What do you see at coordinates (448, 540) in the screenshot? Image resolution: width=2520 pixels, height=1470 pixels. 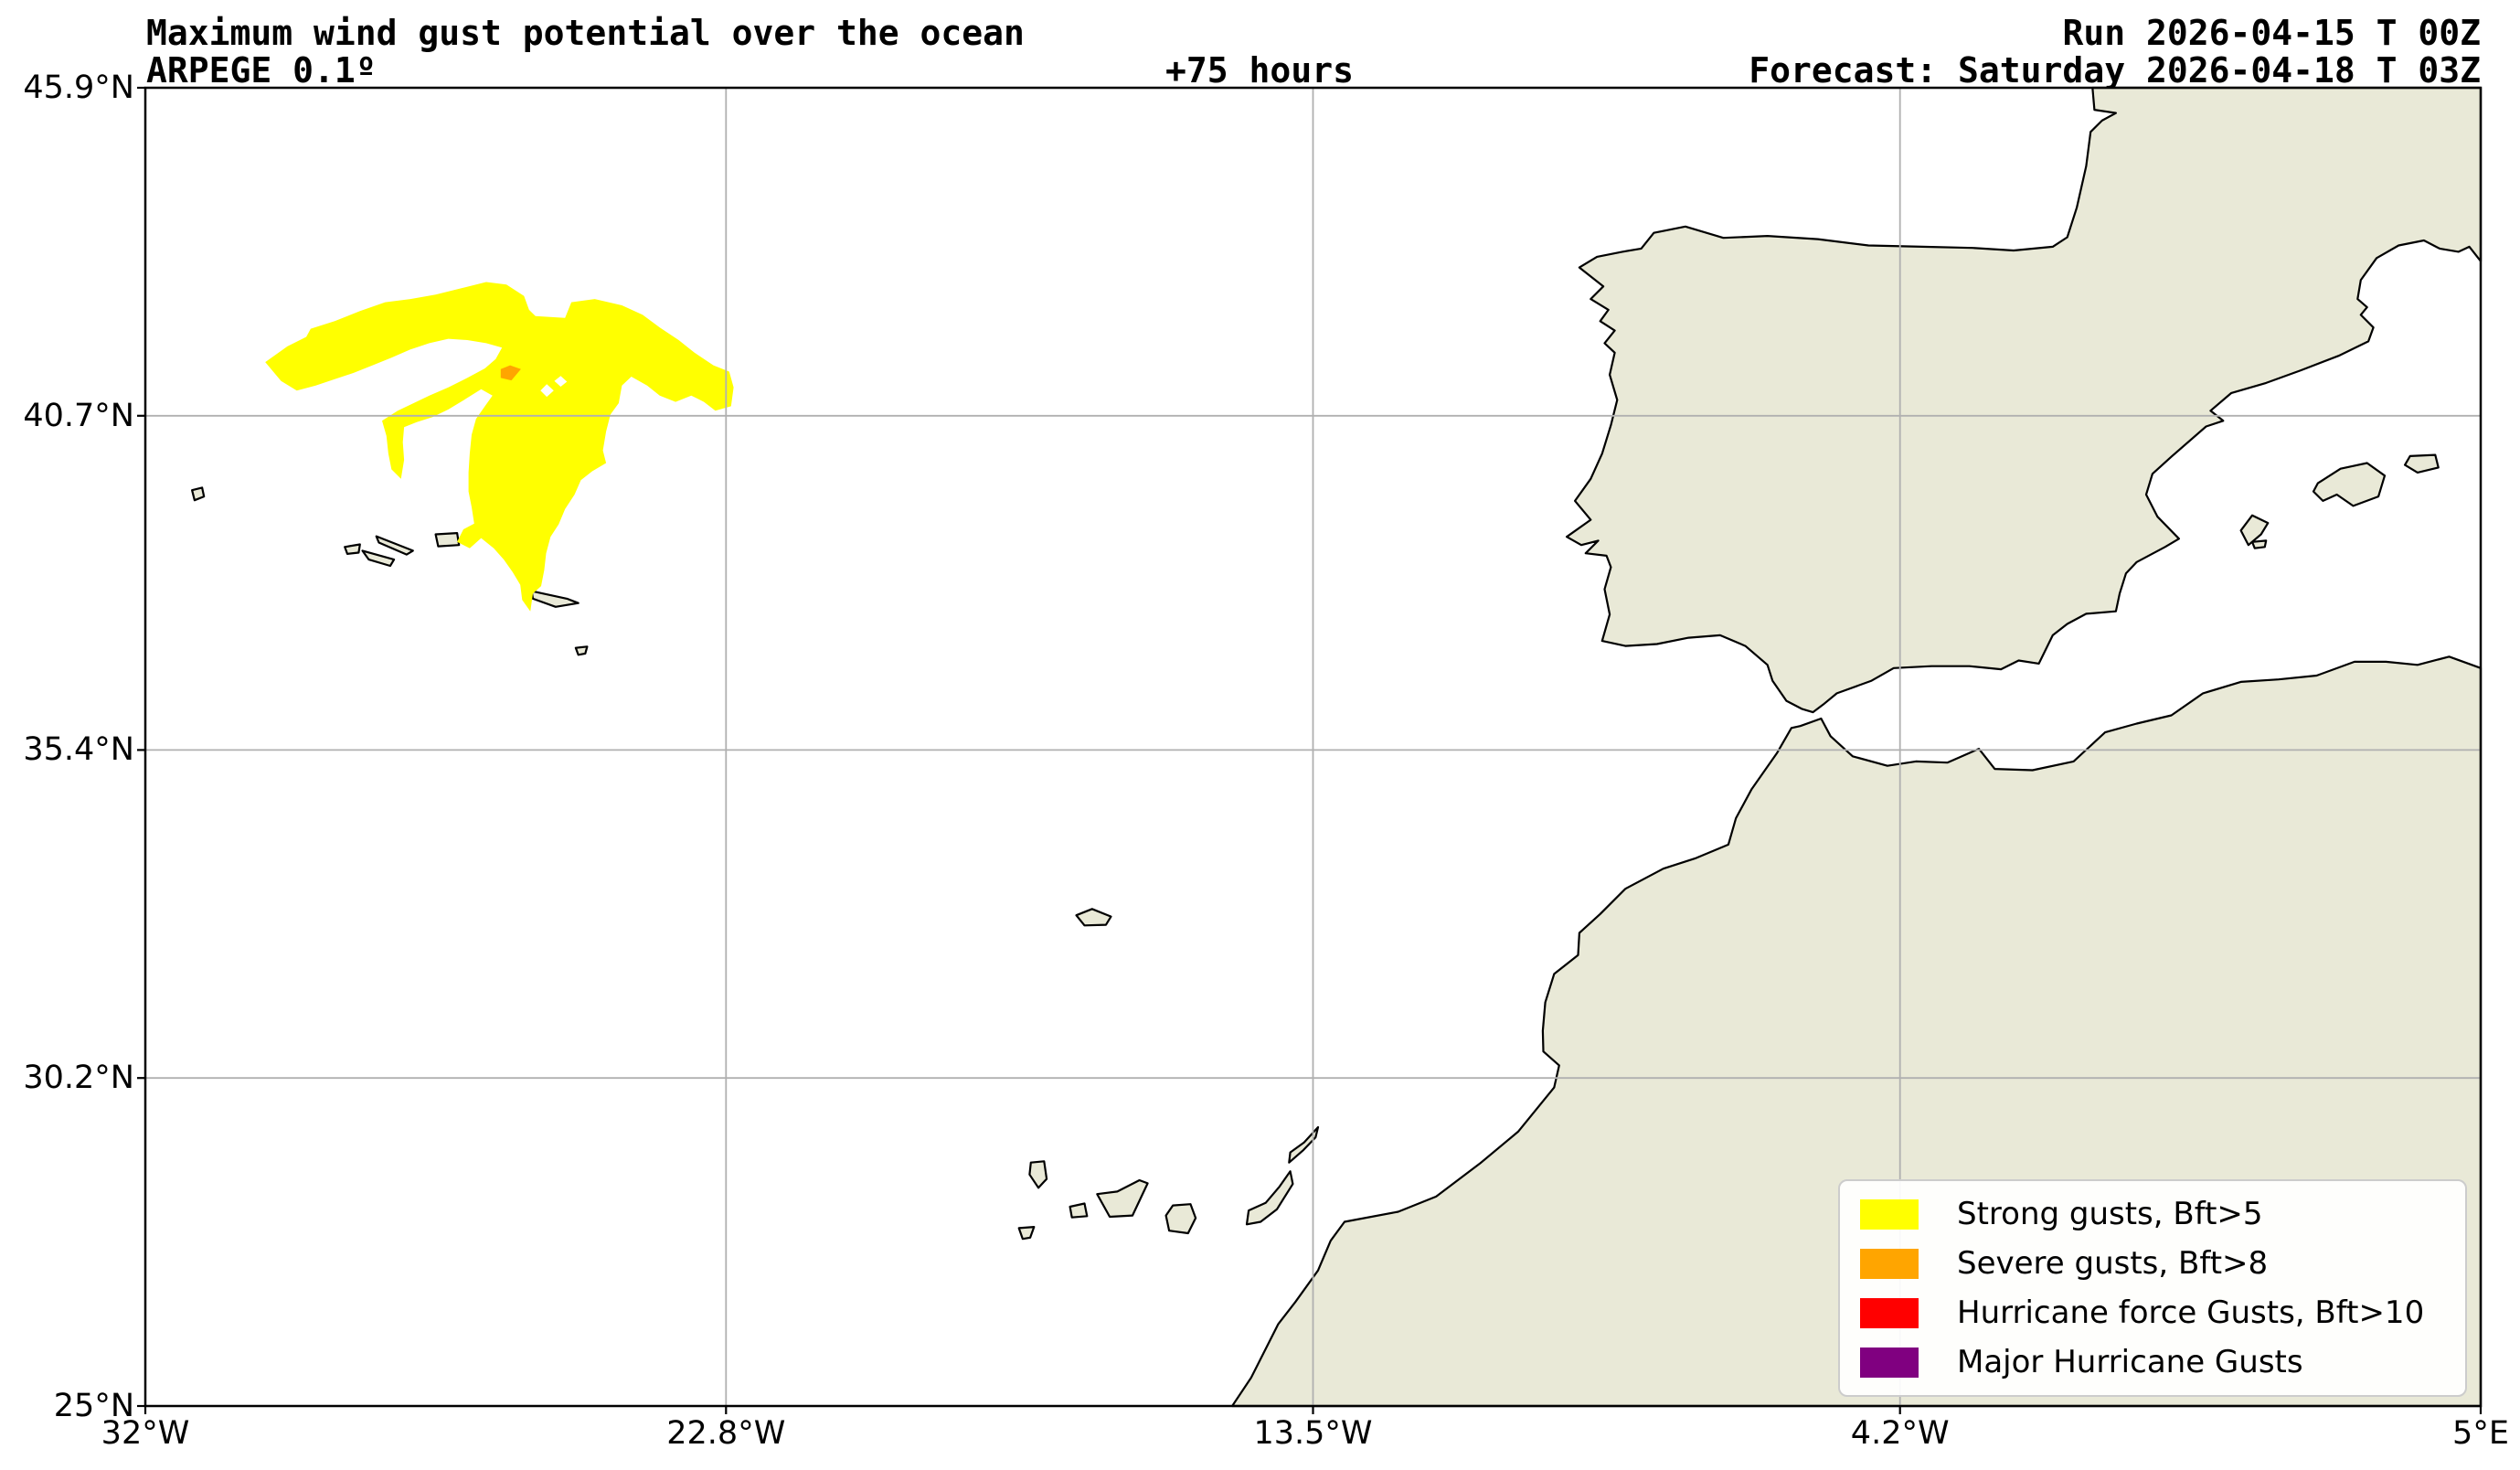 I see `landmass-terceira` at bounding box center [448, 540].